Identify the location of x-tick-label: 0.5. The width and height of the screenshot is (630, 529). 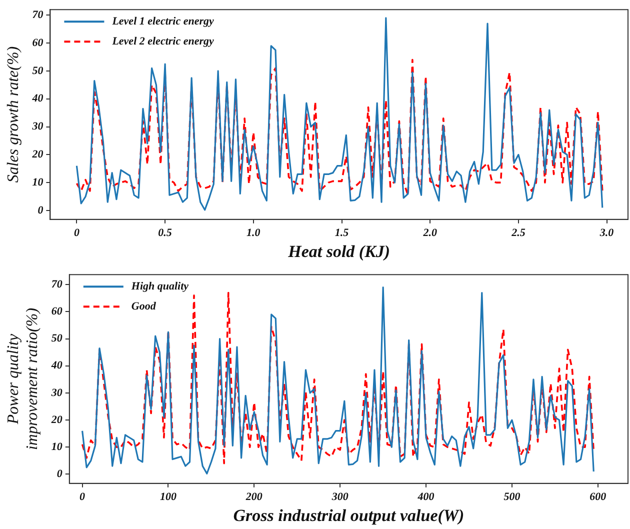
(165, 232).